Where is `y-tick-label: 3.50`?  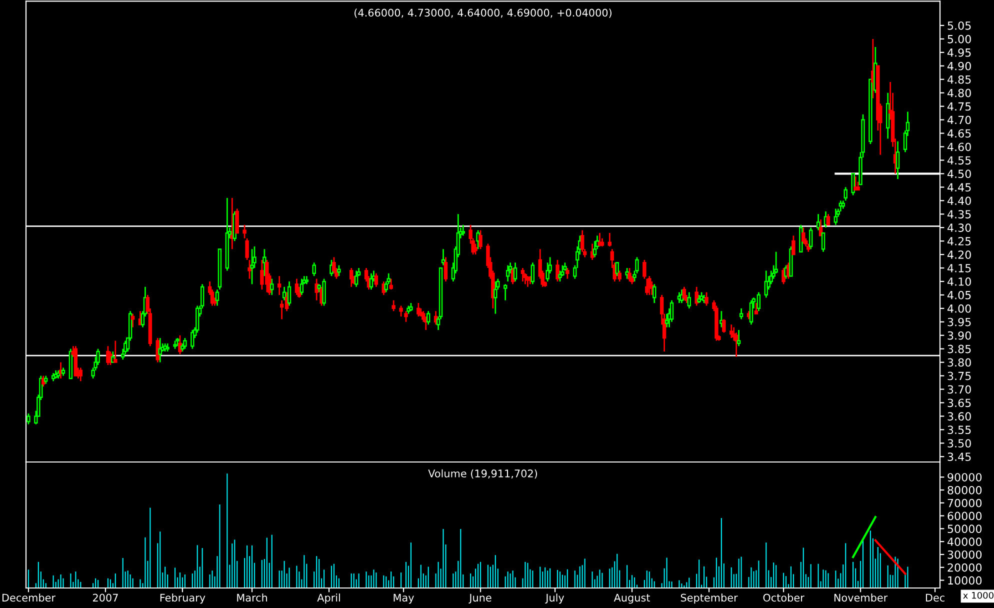 y-tick-label: 3.50 is located at coordinates (959, 443).